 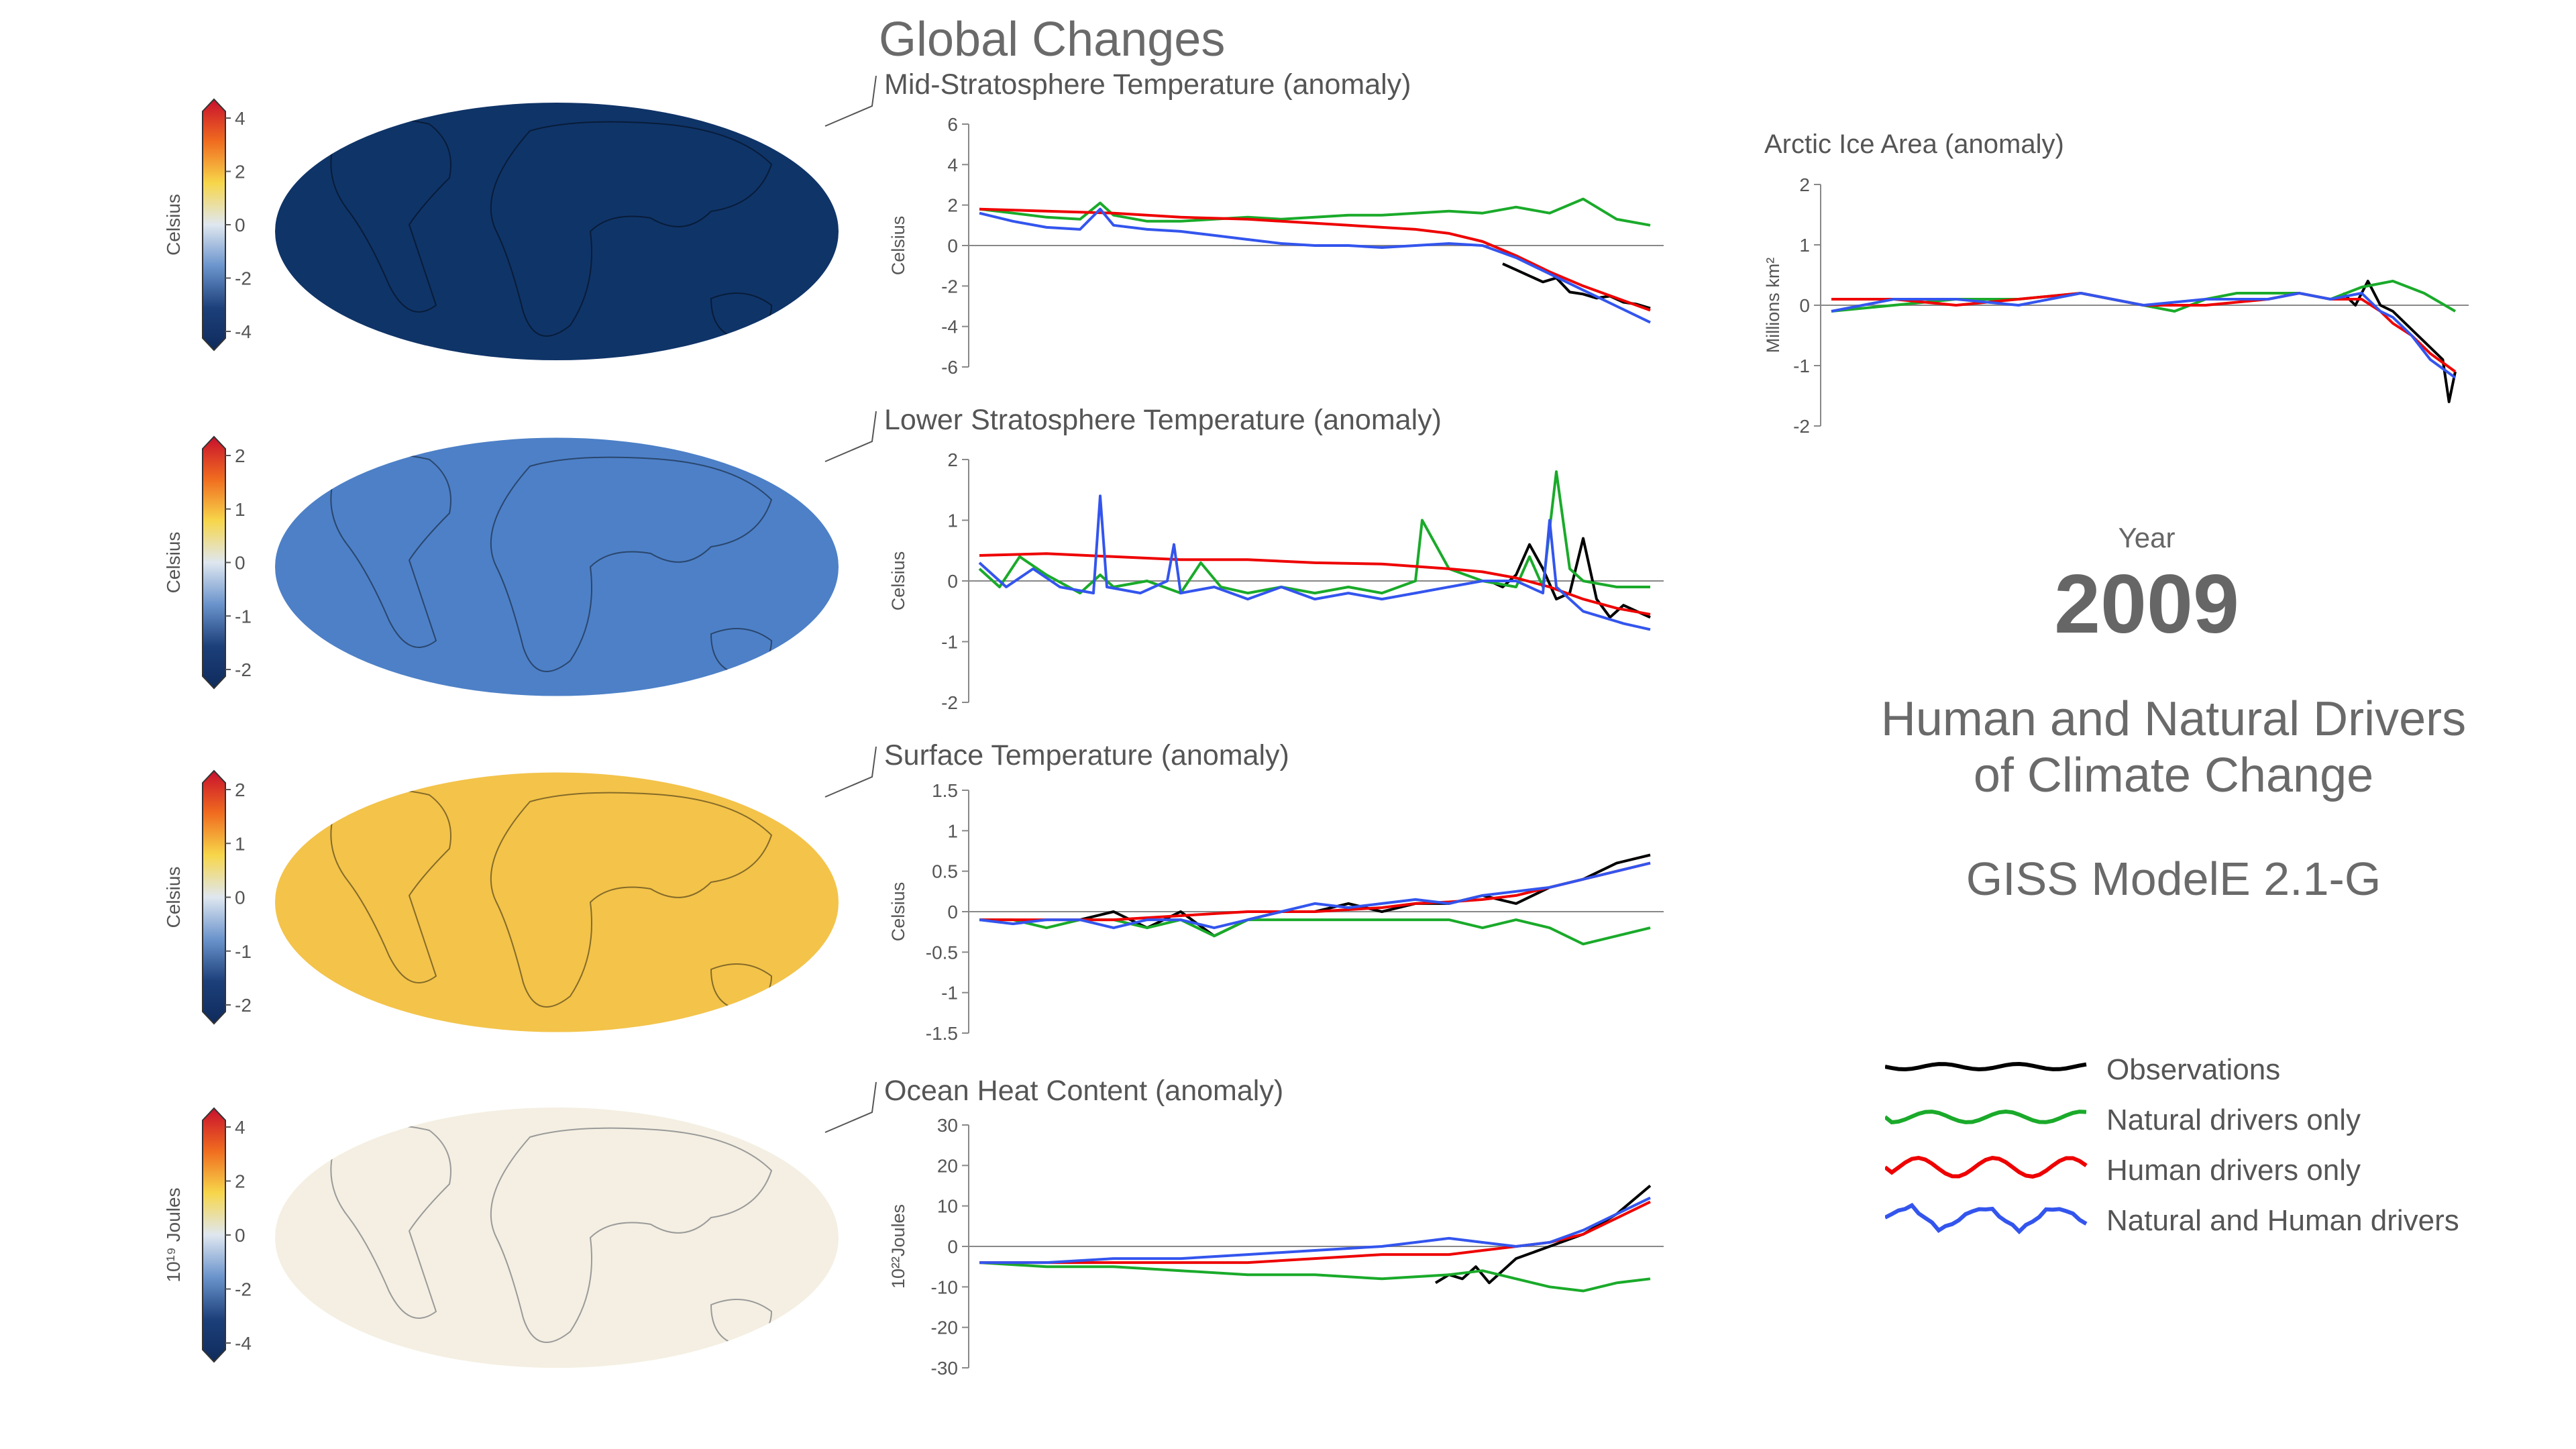 I want to click on legend-swatch-human, so click(x=1986, y=1167).